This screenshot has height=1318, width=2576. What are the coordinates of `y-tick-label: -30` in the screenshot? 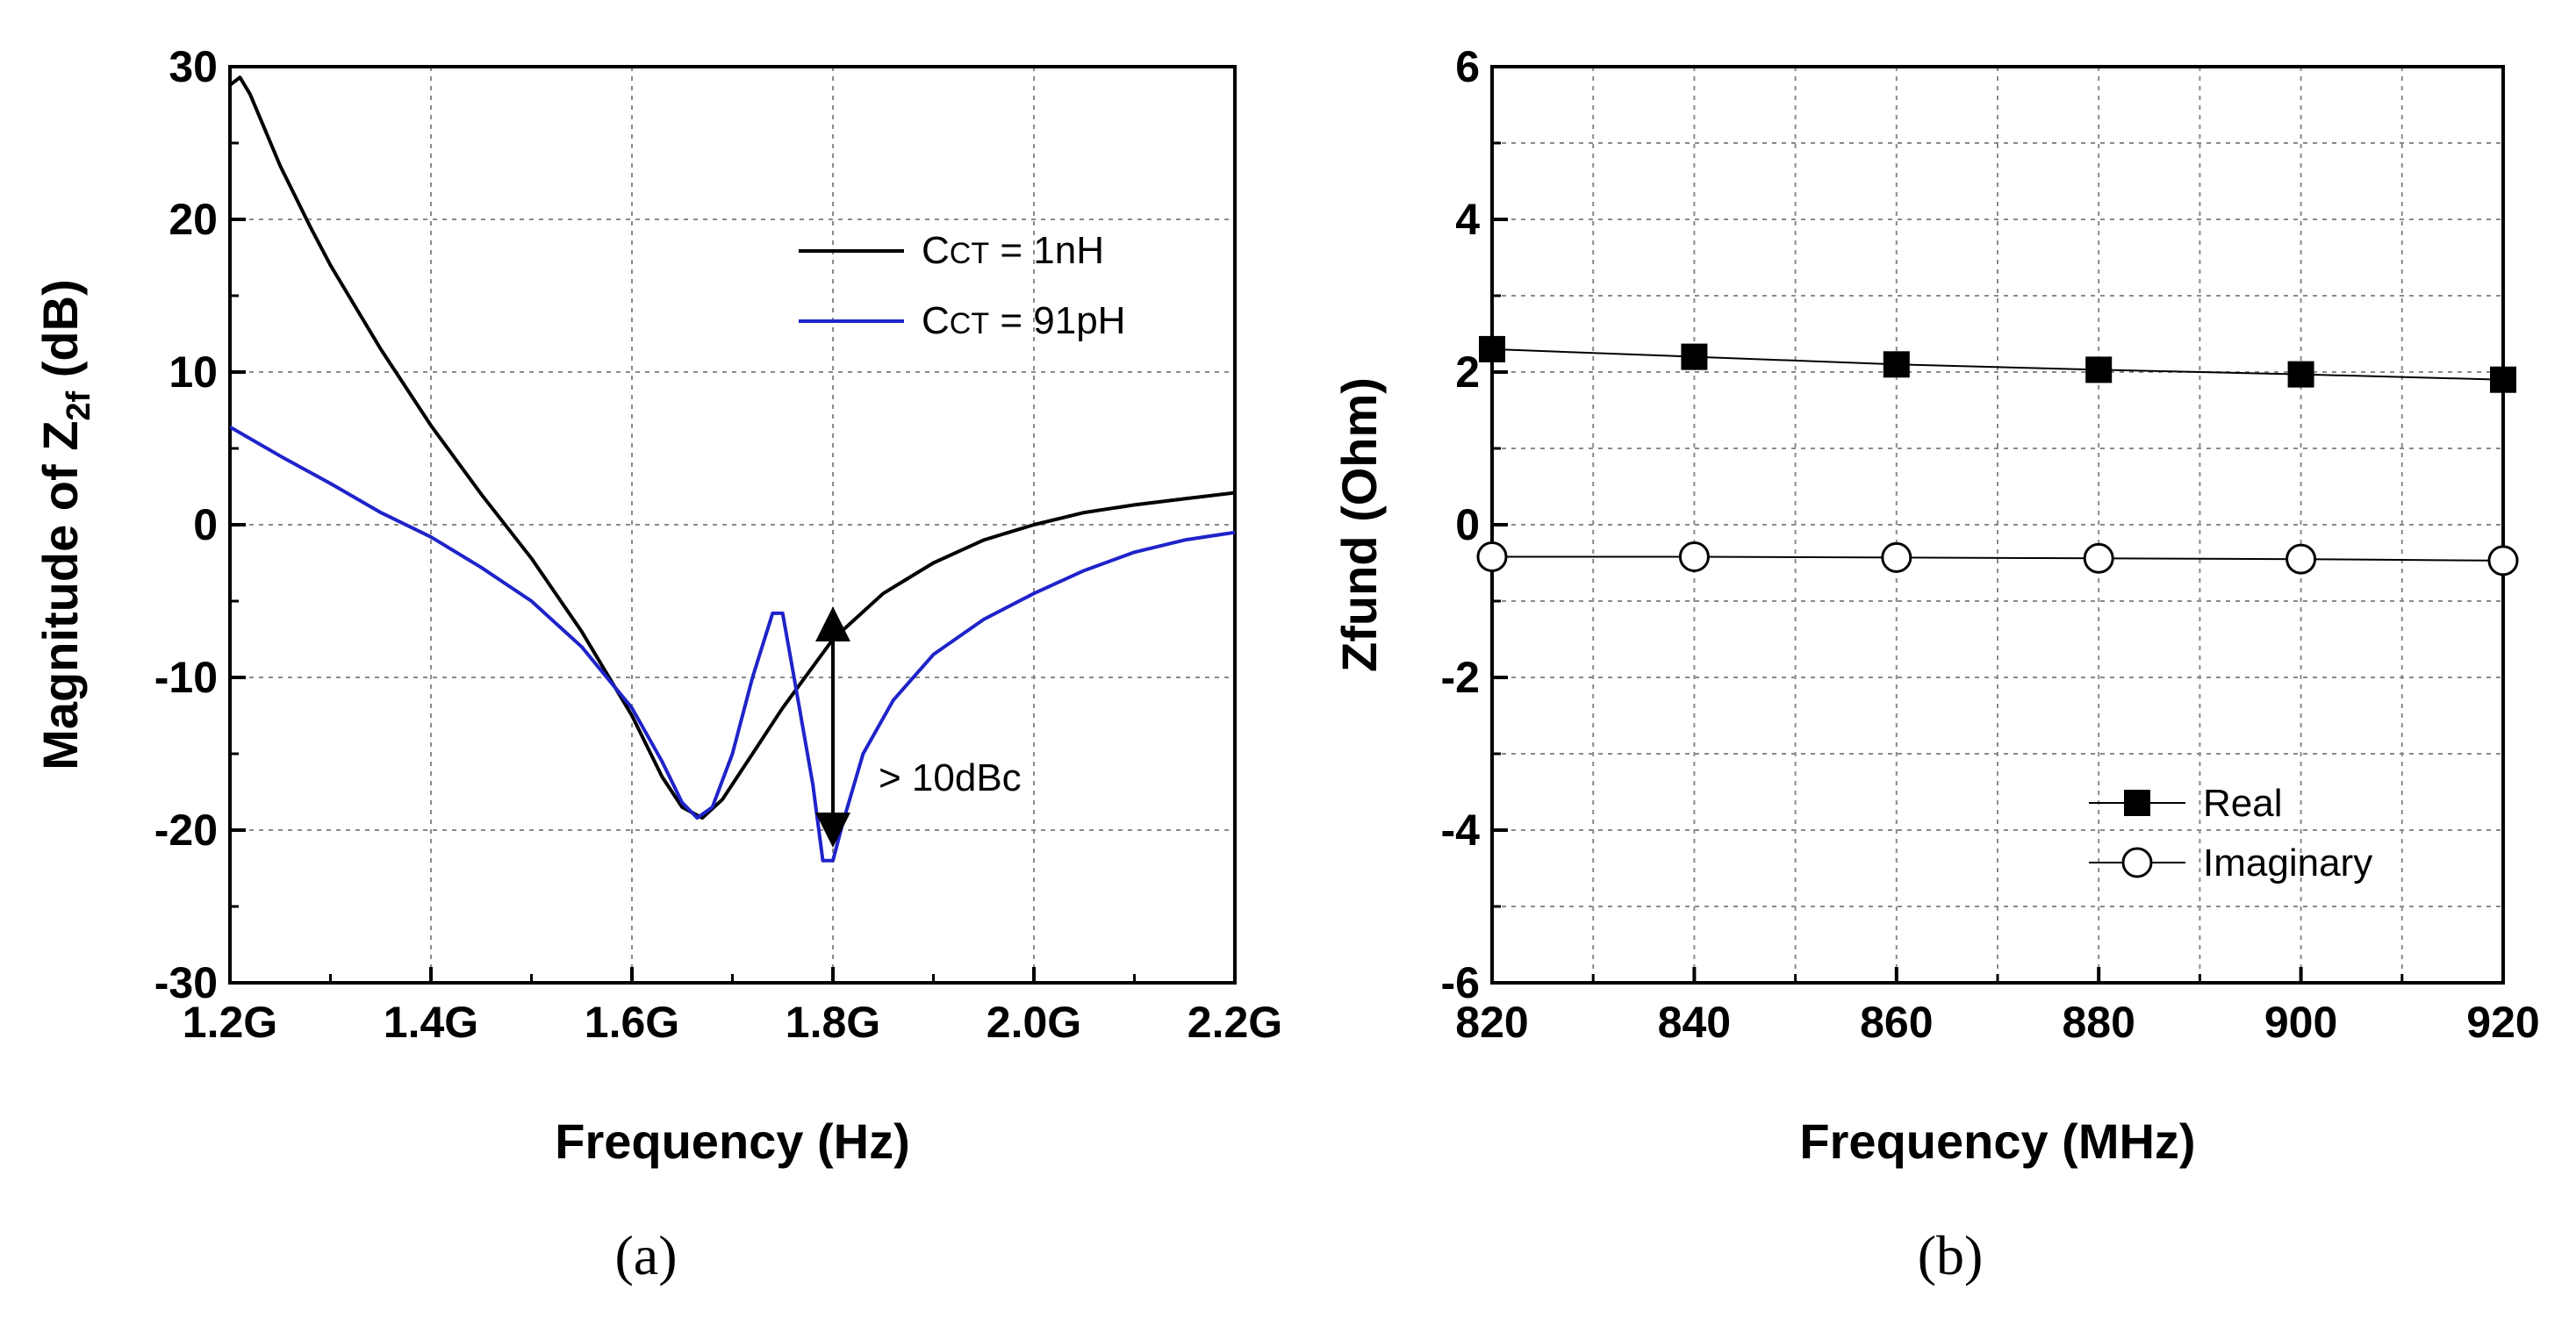 It's located at (186, 982).